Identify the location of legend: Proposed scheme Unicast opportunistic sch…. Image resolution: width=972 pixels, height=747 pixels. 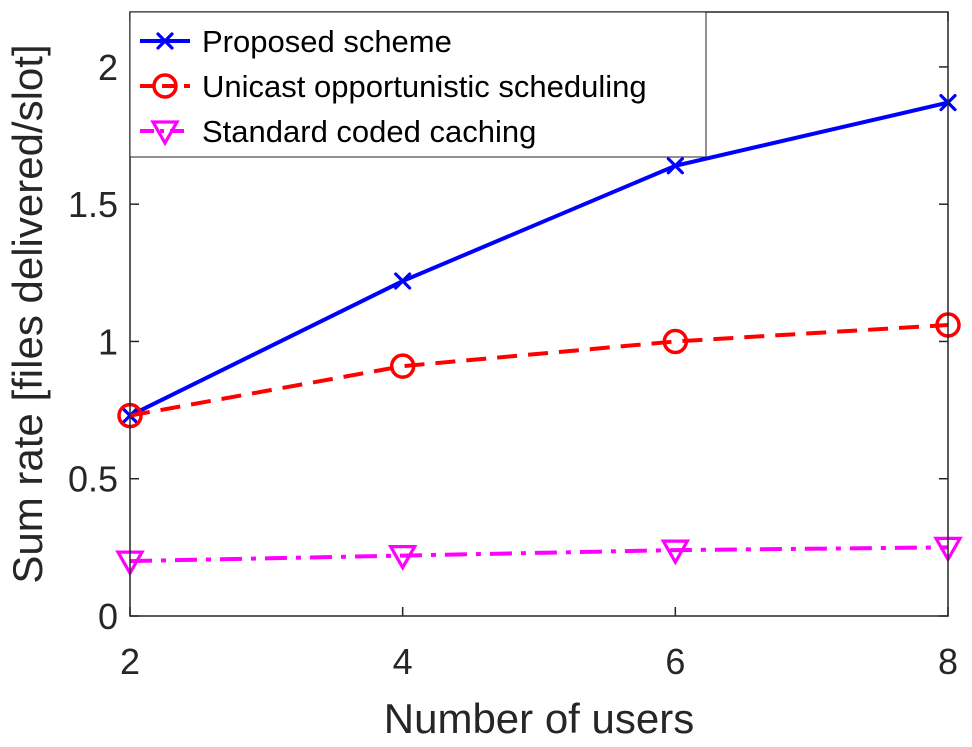
(418, 84).